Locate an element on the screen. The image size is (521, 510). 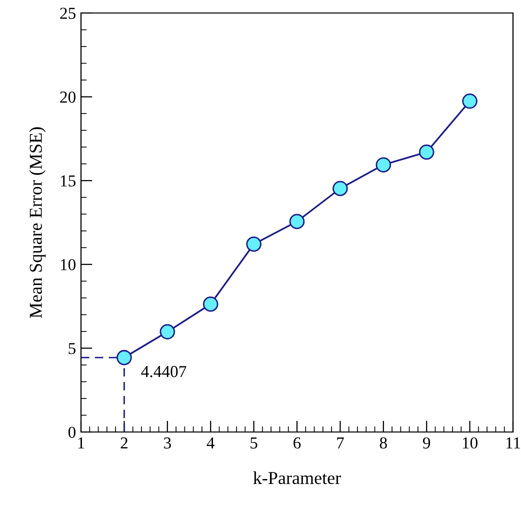
annotation: 4.4407 is located at coordinates (163, 372).